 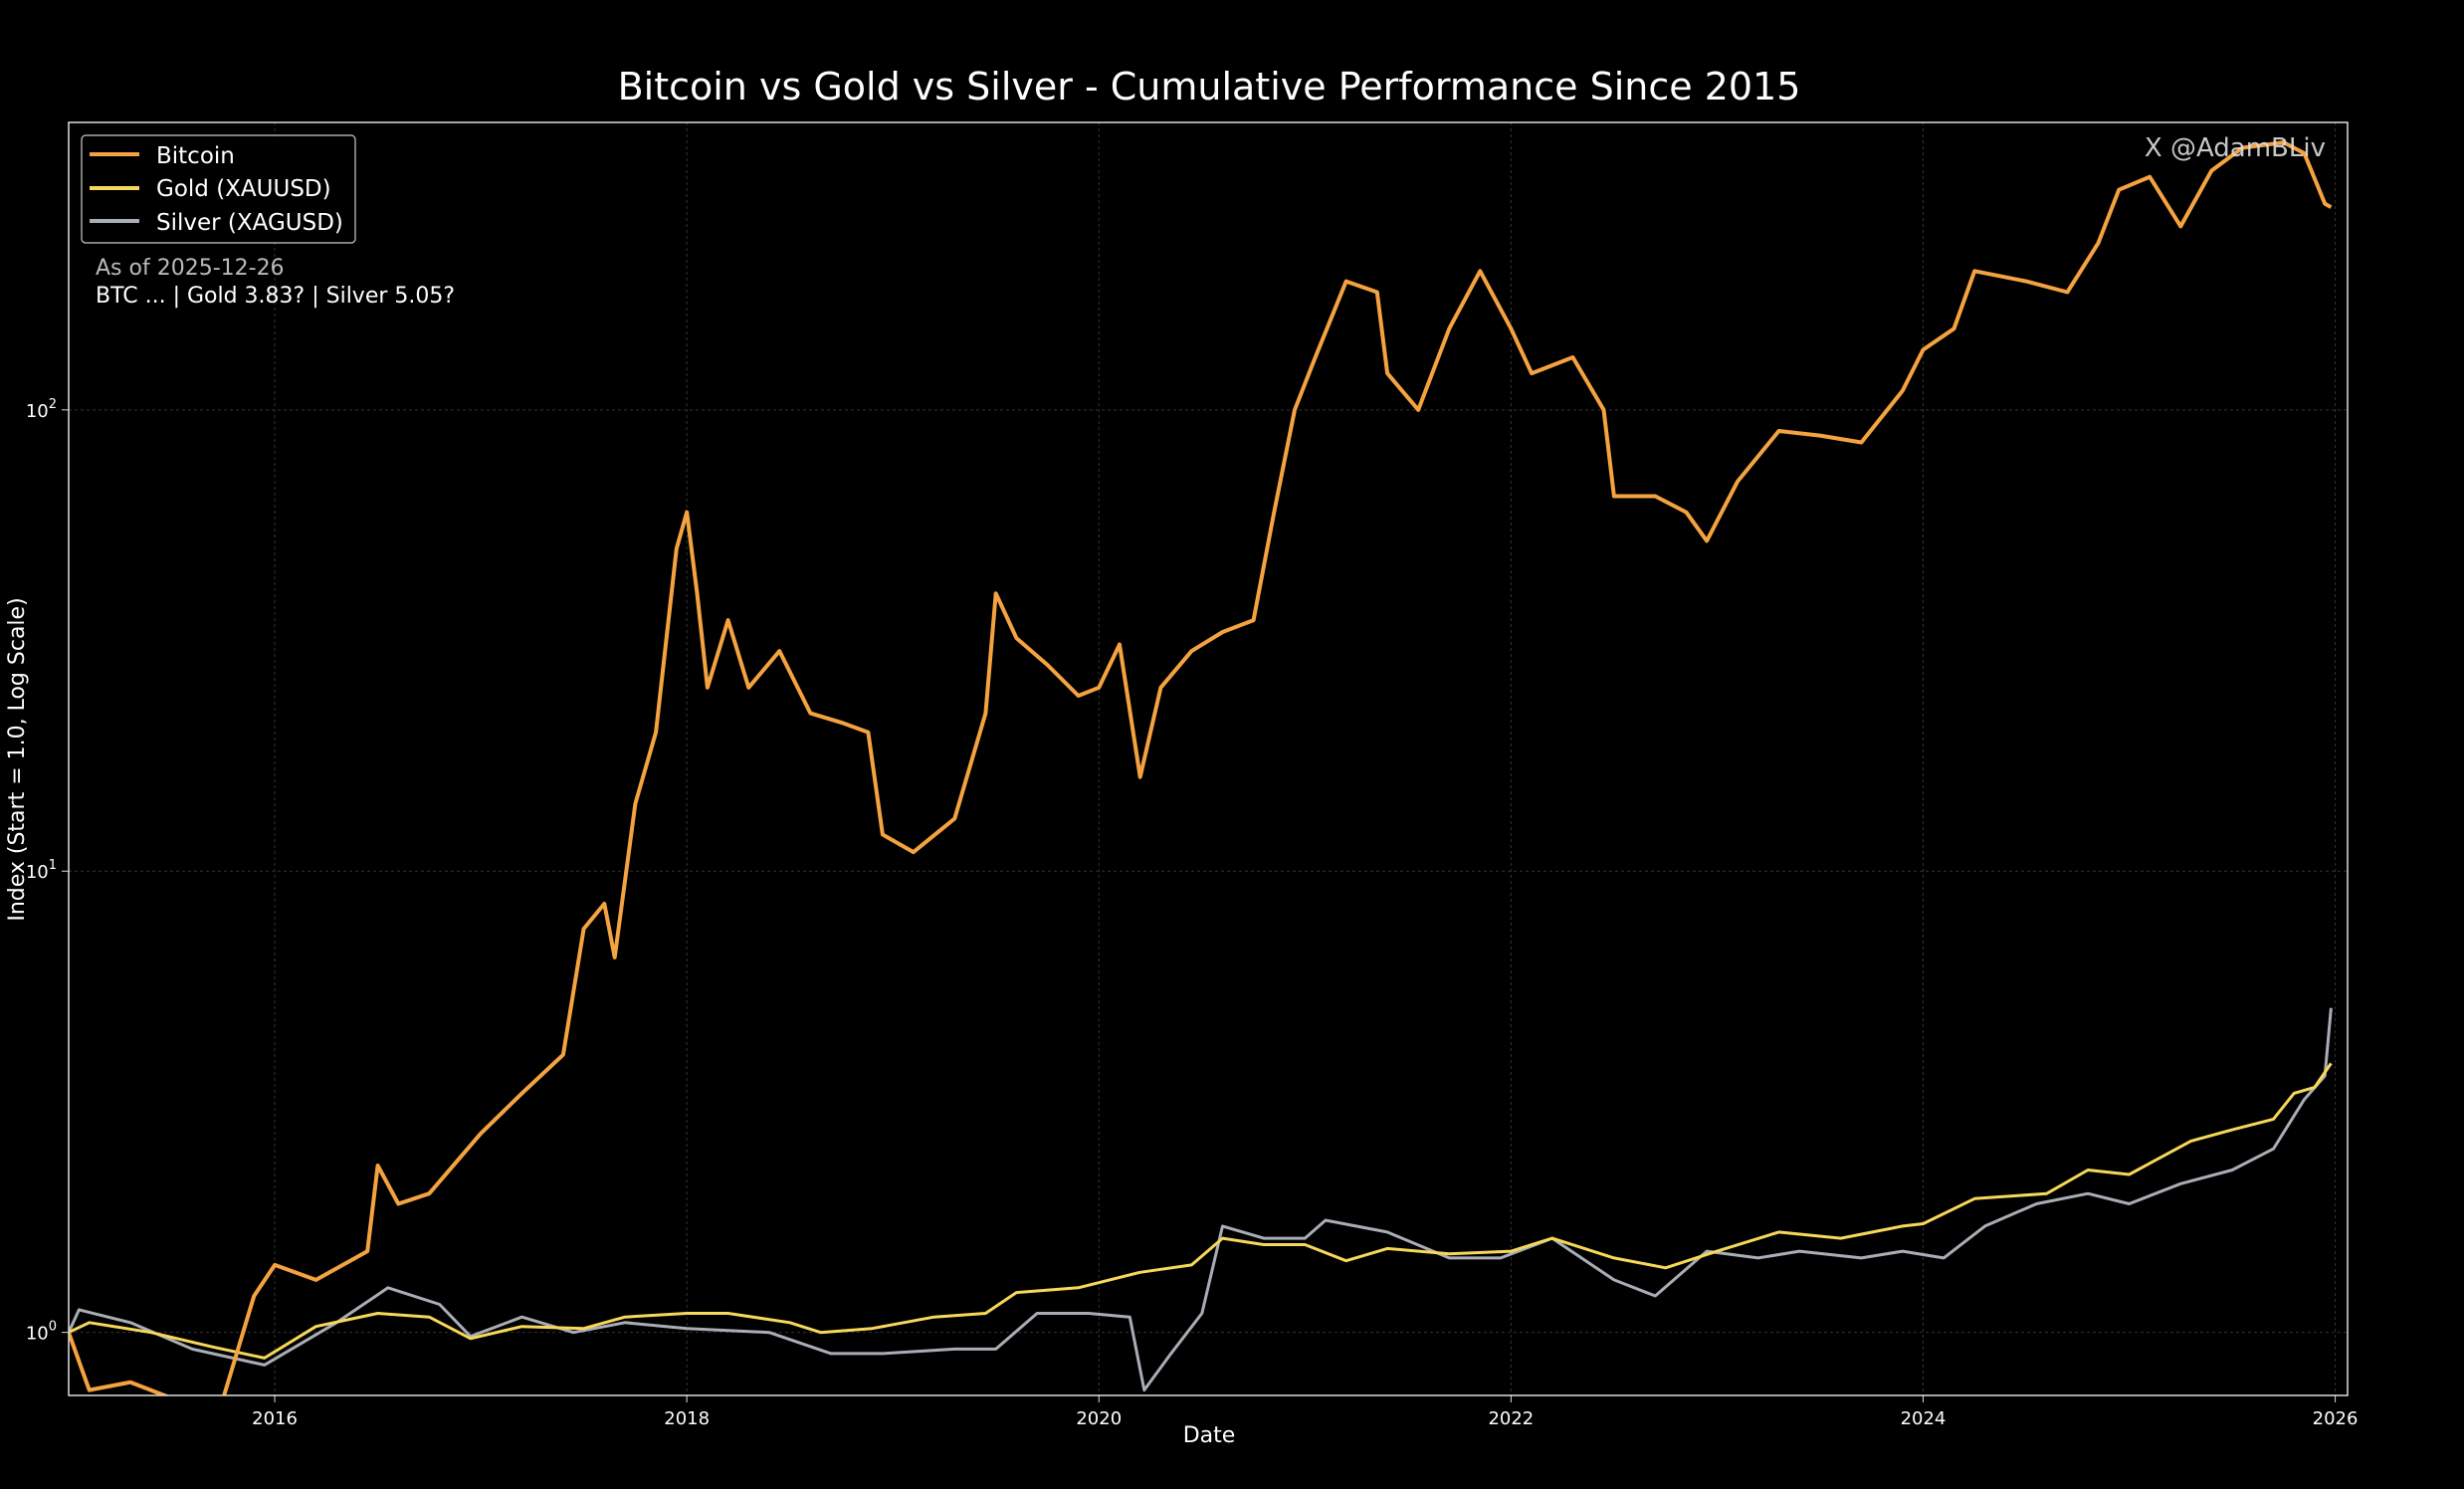 I want to click on legend: Bitcoin Gold (XAUUSD) Silver (XAGUSD), so click(x=219, y=189).